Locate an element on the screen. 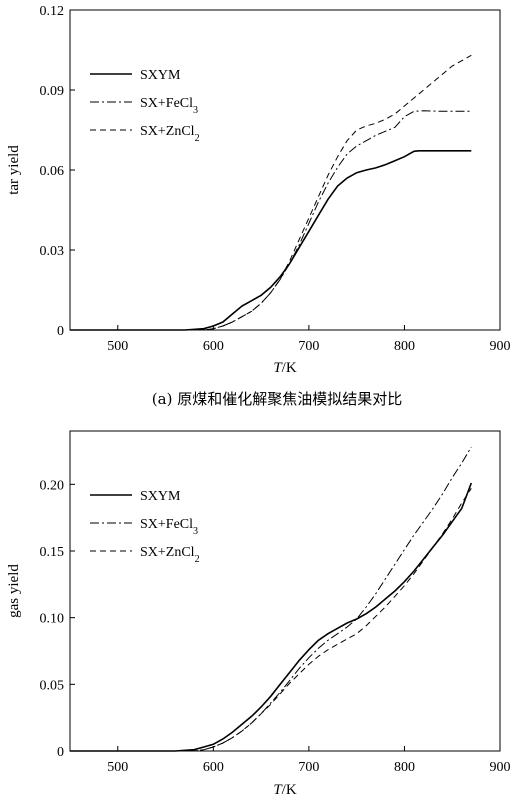 Image resolution: width=530 pixels, height=809 pixels. y-tick-label: 0.03 is located at coordinates (52, 251).